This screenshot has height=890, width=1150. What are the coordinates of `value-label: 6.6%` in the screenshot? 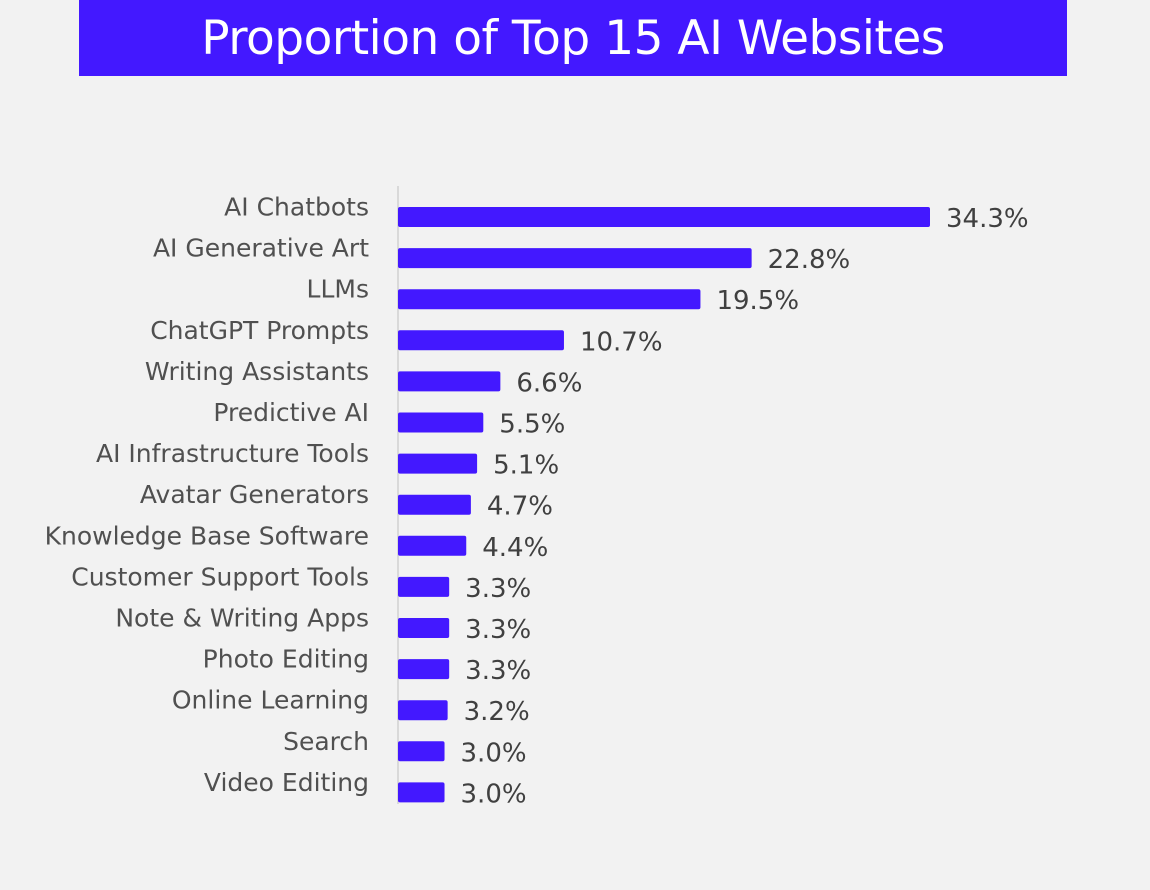 It's located at (549, 383).